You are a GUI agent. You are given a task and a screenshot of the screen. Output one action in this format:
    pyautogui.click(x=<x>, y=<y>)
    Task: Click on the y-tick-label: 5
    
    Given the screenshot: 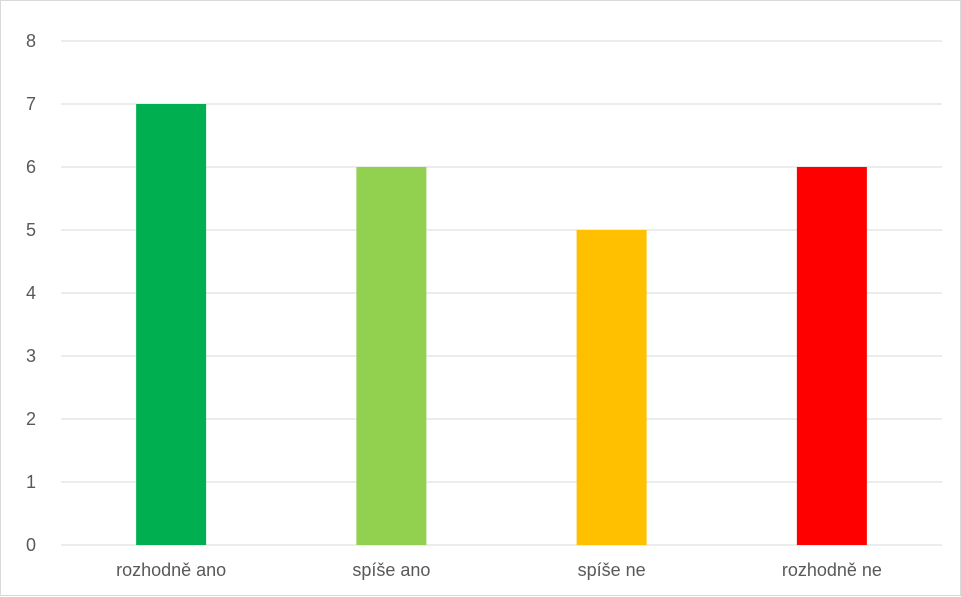 What is the action you would take?
    pyautogui.click(x=31, y=230)
    